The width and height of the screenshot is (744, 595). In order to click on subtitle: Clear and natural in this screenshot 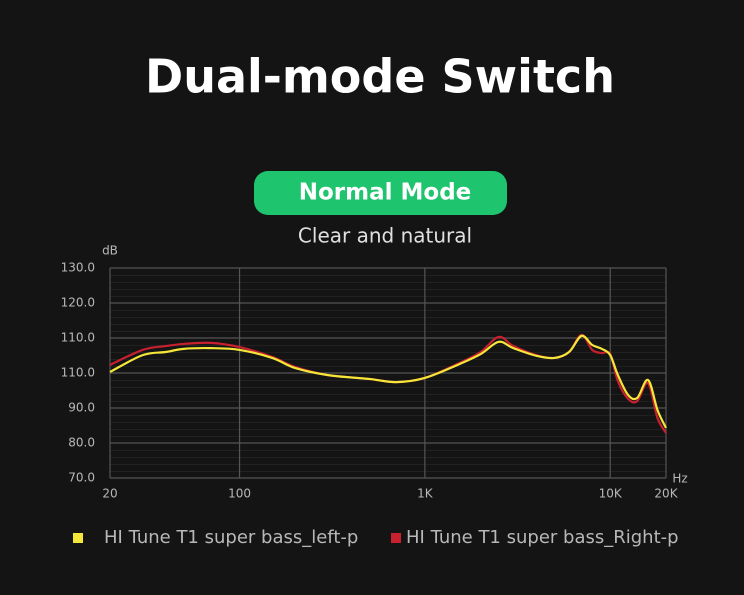, I will do `click(385, 236)`.